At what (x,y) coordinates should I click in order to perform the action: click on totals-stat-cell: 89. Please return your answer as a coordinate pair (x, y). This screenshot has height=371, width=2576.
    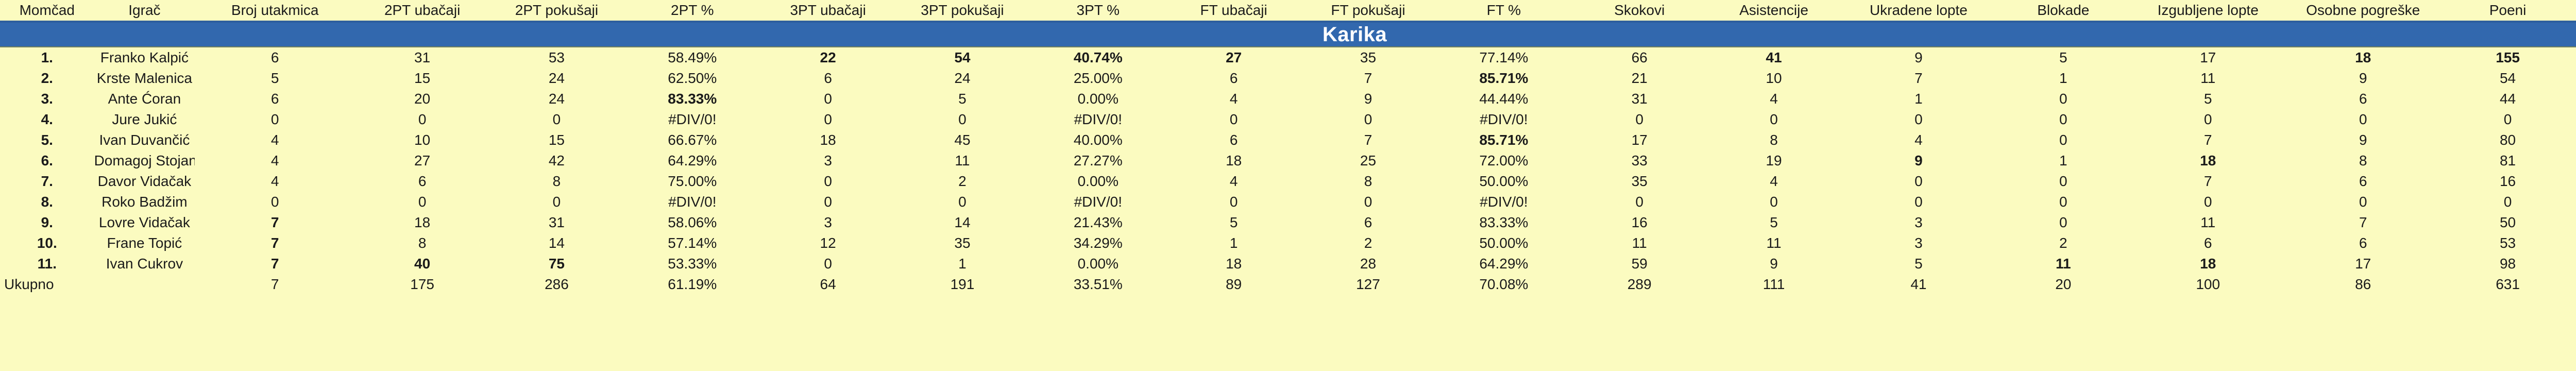
    Looking at the image, I should click on (1233, 284).